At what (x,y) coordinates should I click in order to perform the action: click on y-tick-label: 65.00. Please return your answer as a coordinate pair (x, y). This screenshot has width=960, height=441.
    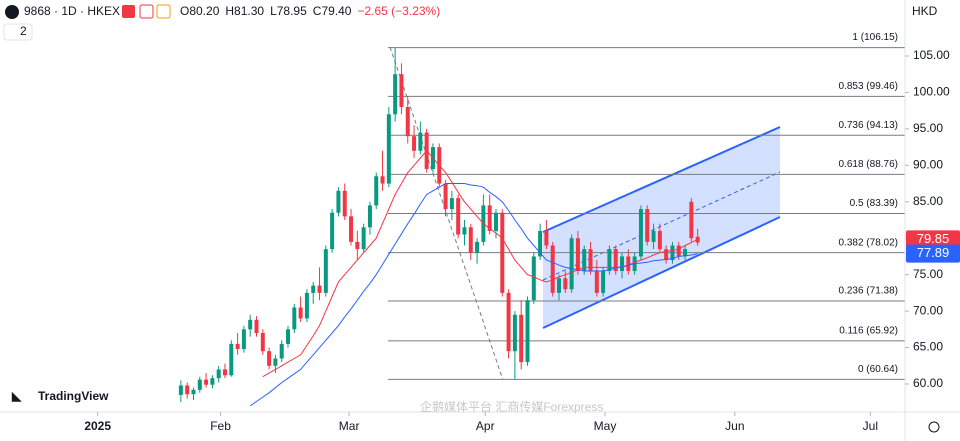
    Looking at the image, I should click on (928, 347).